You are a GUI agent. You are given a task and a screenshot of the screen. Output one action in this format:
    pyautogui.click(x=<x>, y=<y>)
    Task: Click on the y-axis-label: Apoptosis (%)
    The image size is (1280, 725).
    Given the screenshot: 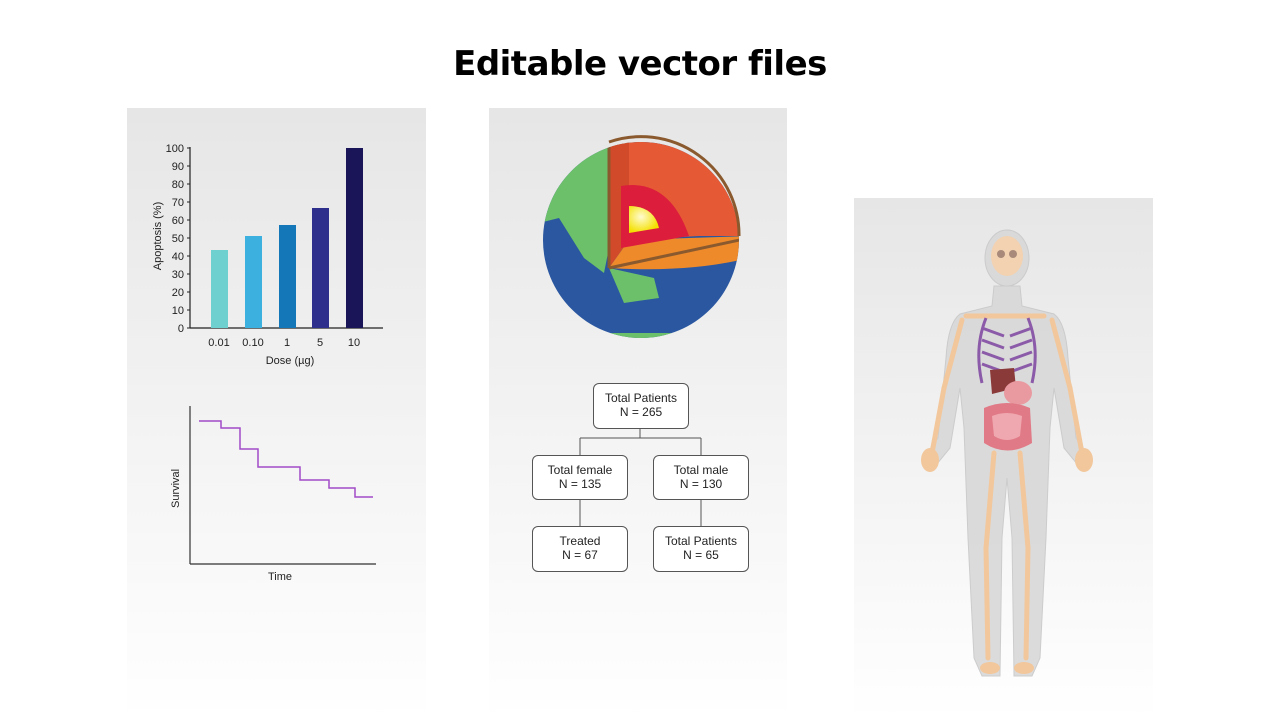 What is the action you would take?
    pyautogui.click(x=158, y=236)
    